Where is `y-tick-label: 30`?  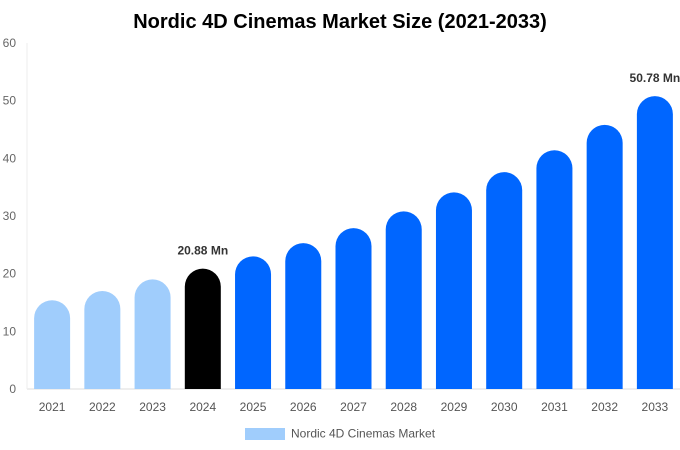 y-tick-label: 30 is located at coordinates (10, 216).